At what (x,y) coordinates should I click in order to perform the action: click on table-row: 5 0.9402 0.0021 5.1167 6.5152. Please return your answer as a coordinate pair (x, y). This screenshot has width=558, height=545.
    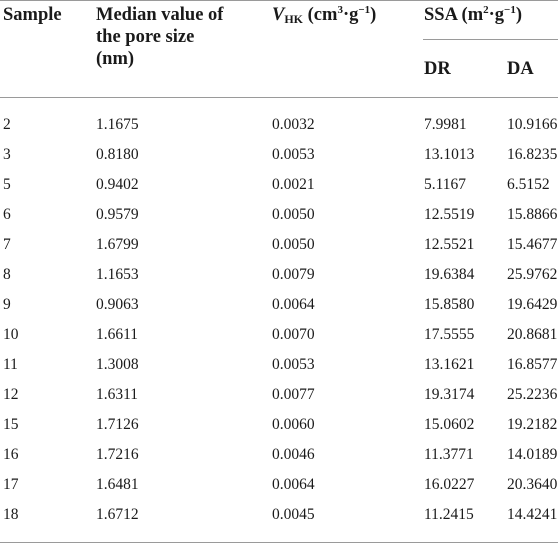
    Looking at the image, I should click on (279, 185).